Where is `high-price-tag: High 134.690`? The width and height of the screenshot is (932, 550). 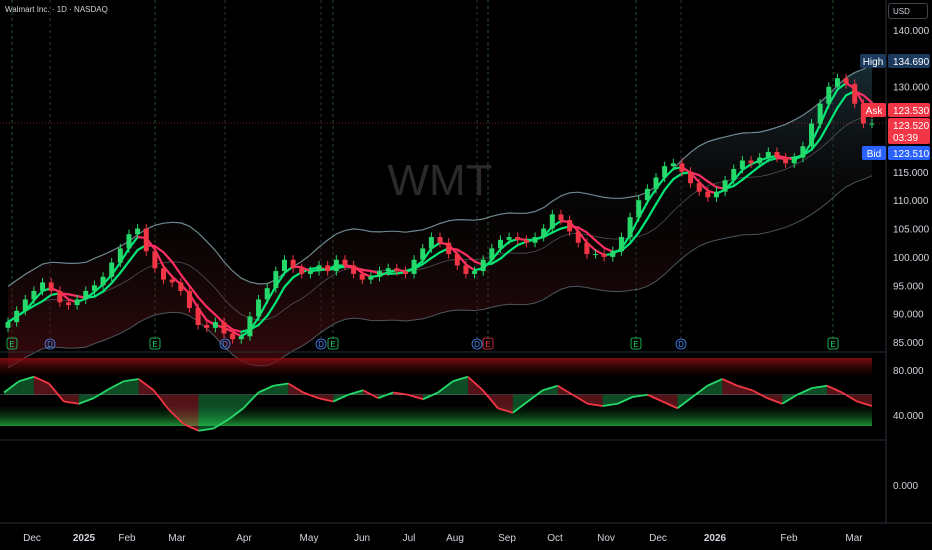 high-price-tag: High 134.690 is located at coordinates (895, 61).